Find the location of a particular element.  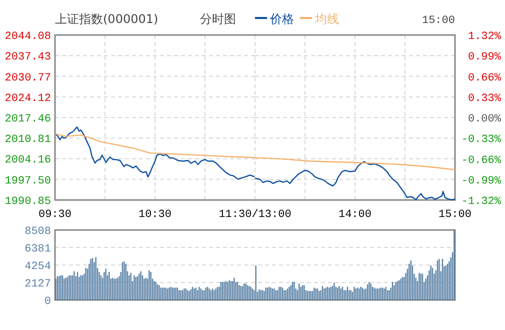

chart-title: 上证指数(000001) is located at coordinates (106, 19).